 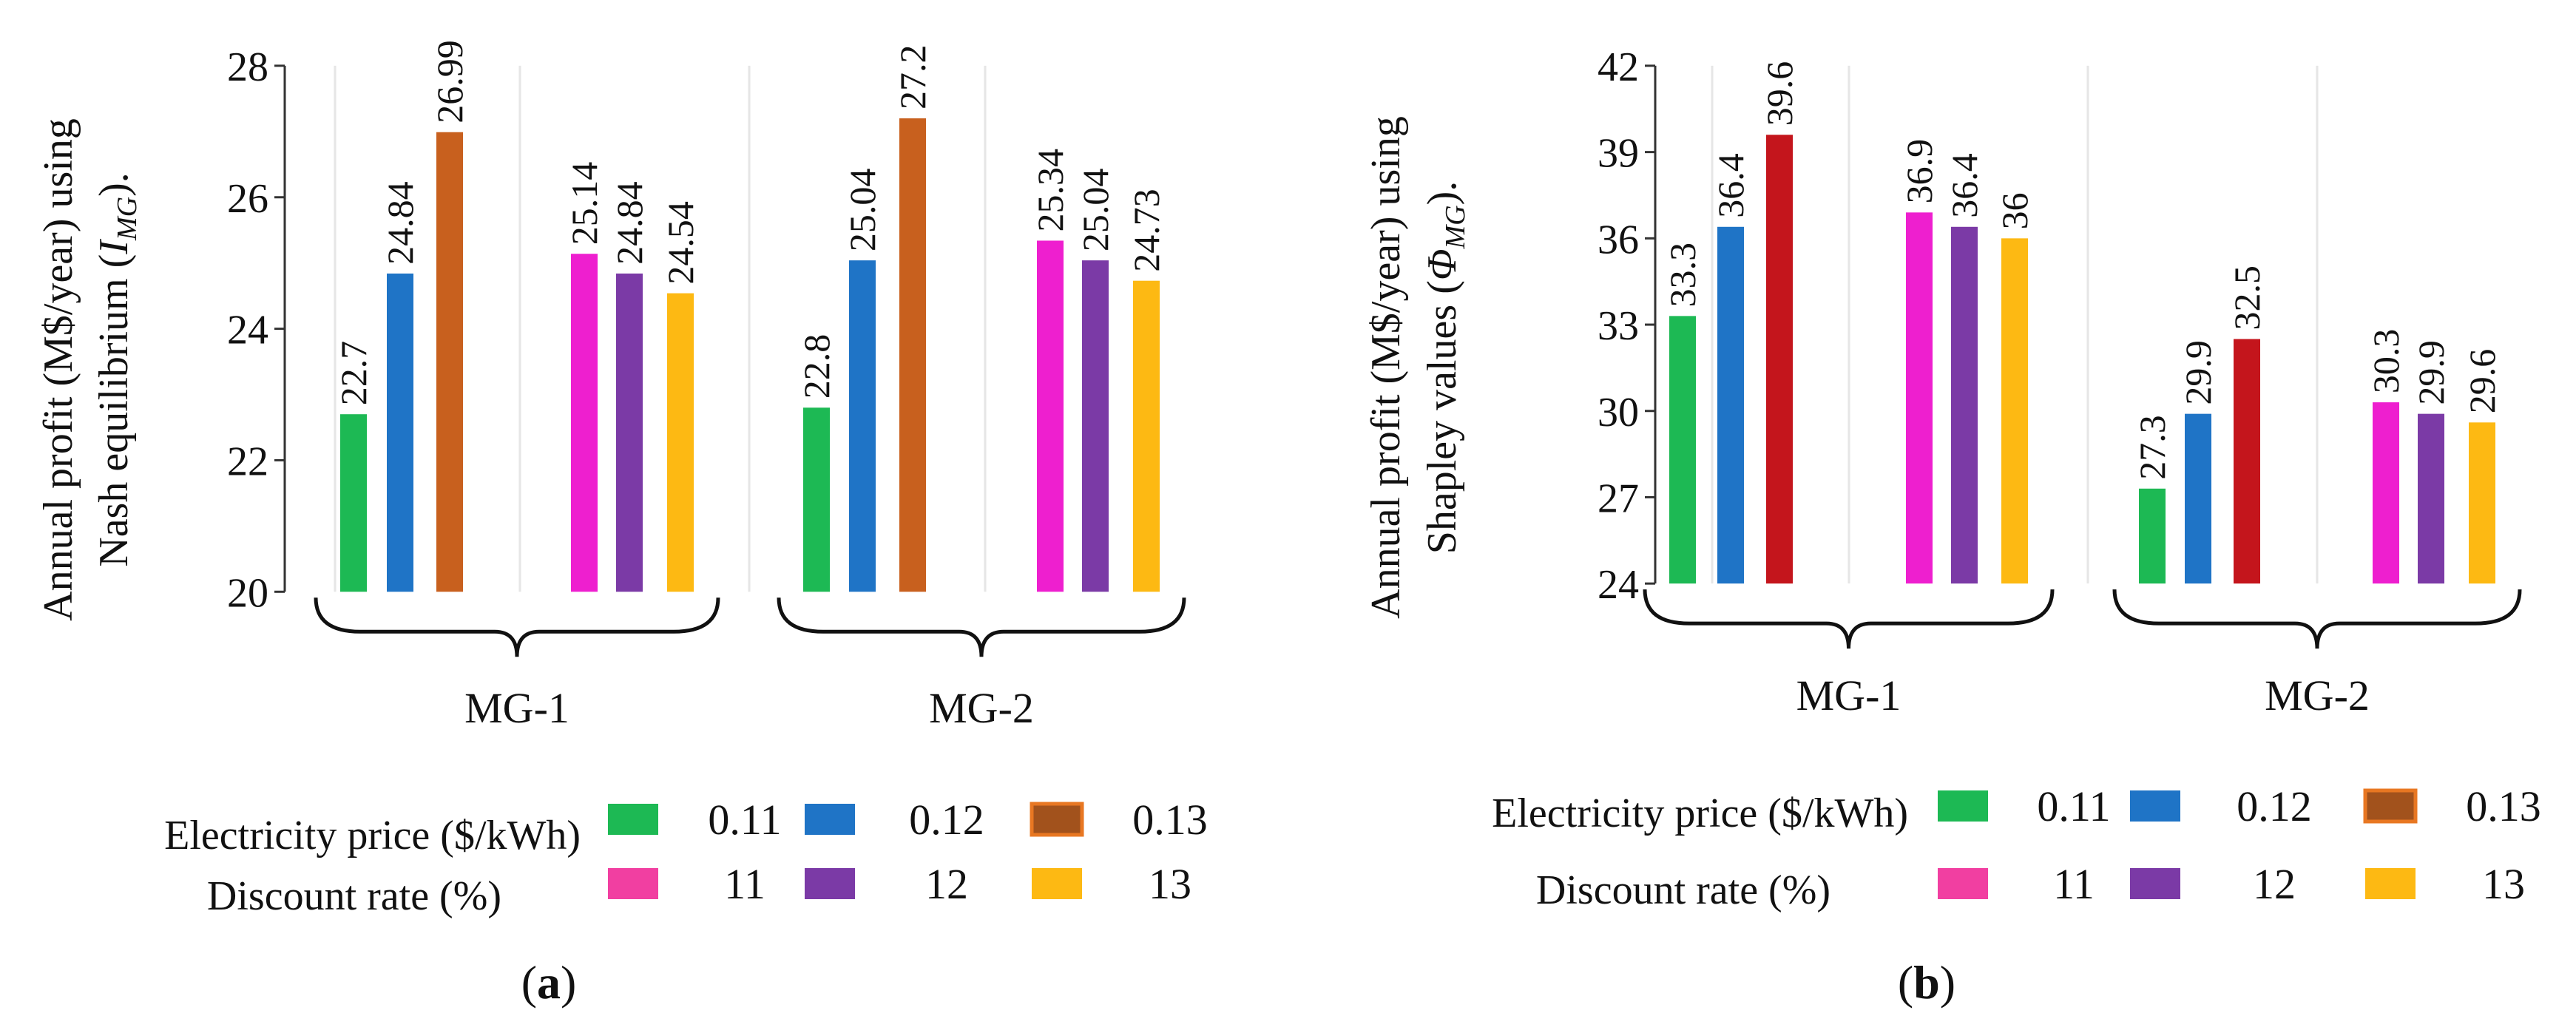 What do you see at coordinates (1050, 190) in the screenshot?
I see `bar-value-label: 25.34` at bounding box center [1050, 190].